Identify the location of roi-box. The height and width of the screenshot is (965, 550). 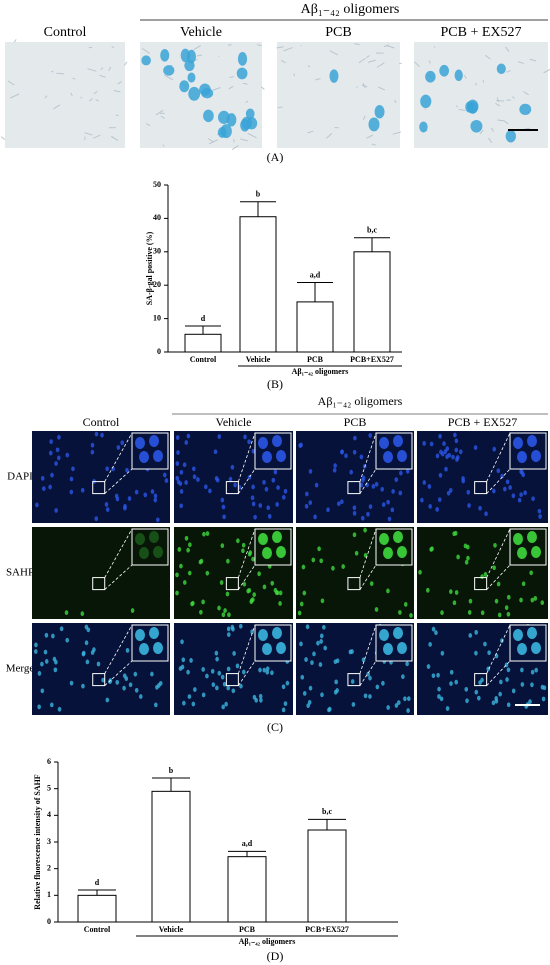
(99, 584).